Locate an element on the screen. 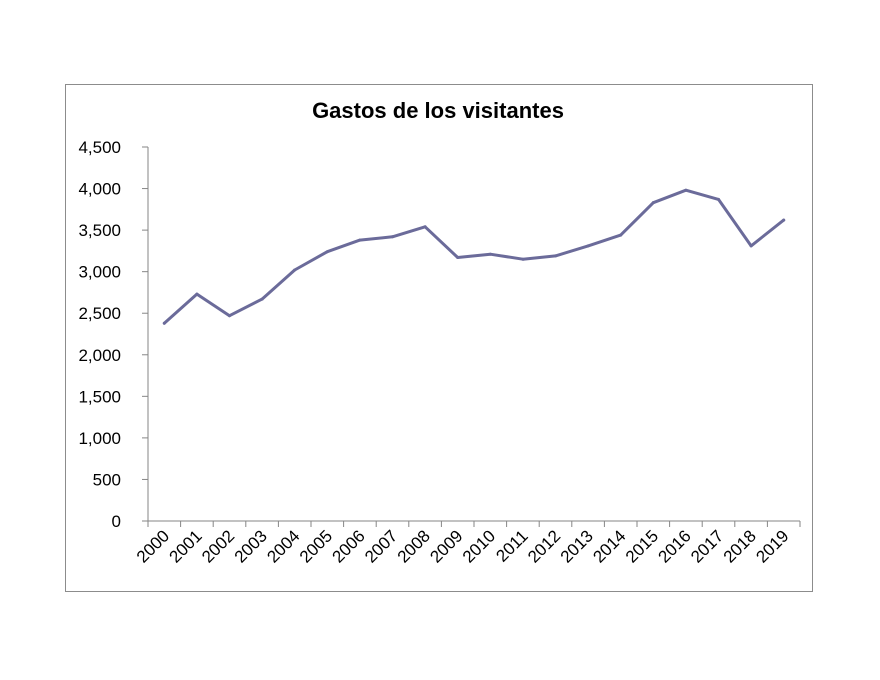  y-tick-label: 3,500 is located at coordinates (99, 230).